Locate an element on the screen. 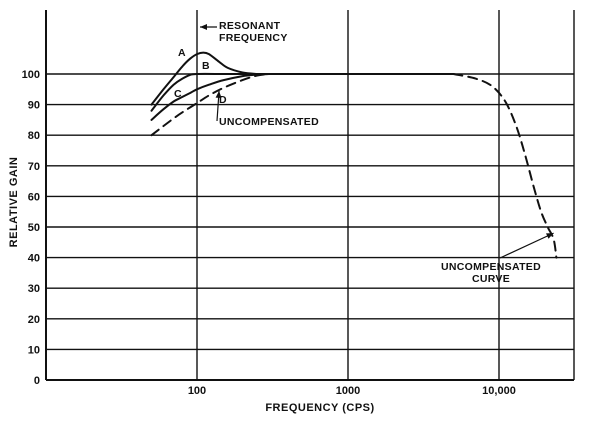 Image resolution: width=598 pixels, height=424 pixels. annotation-uncompensated: UNCOMPENSATED is located at coordinates (269, 122).